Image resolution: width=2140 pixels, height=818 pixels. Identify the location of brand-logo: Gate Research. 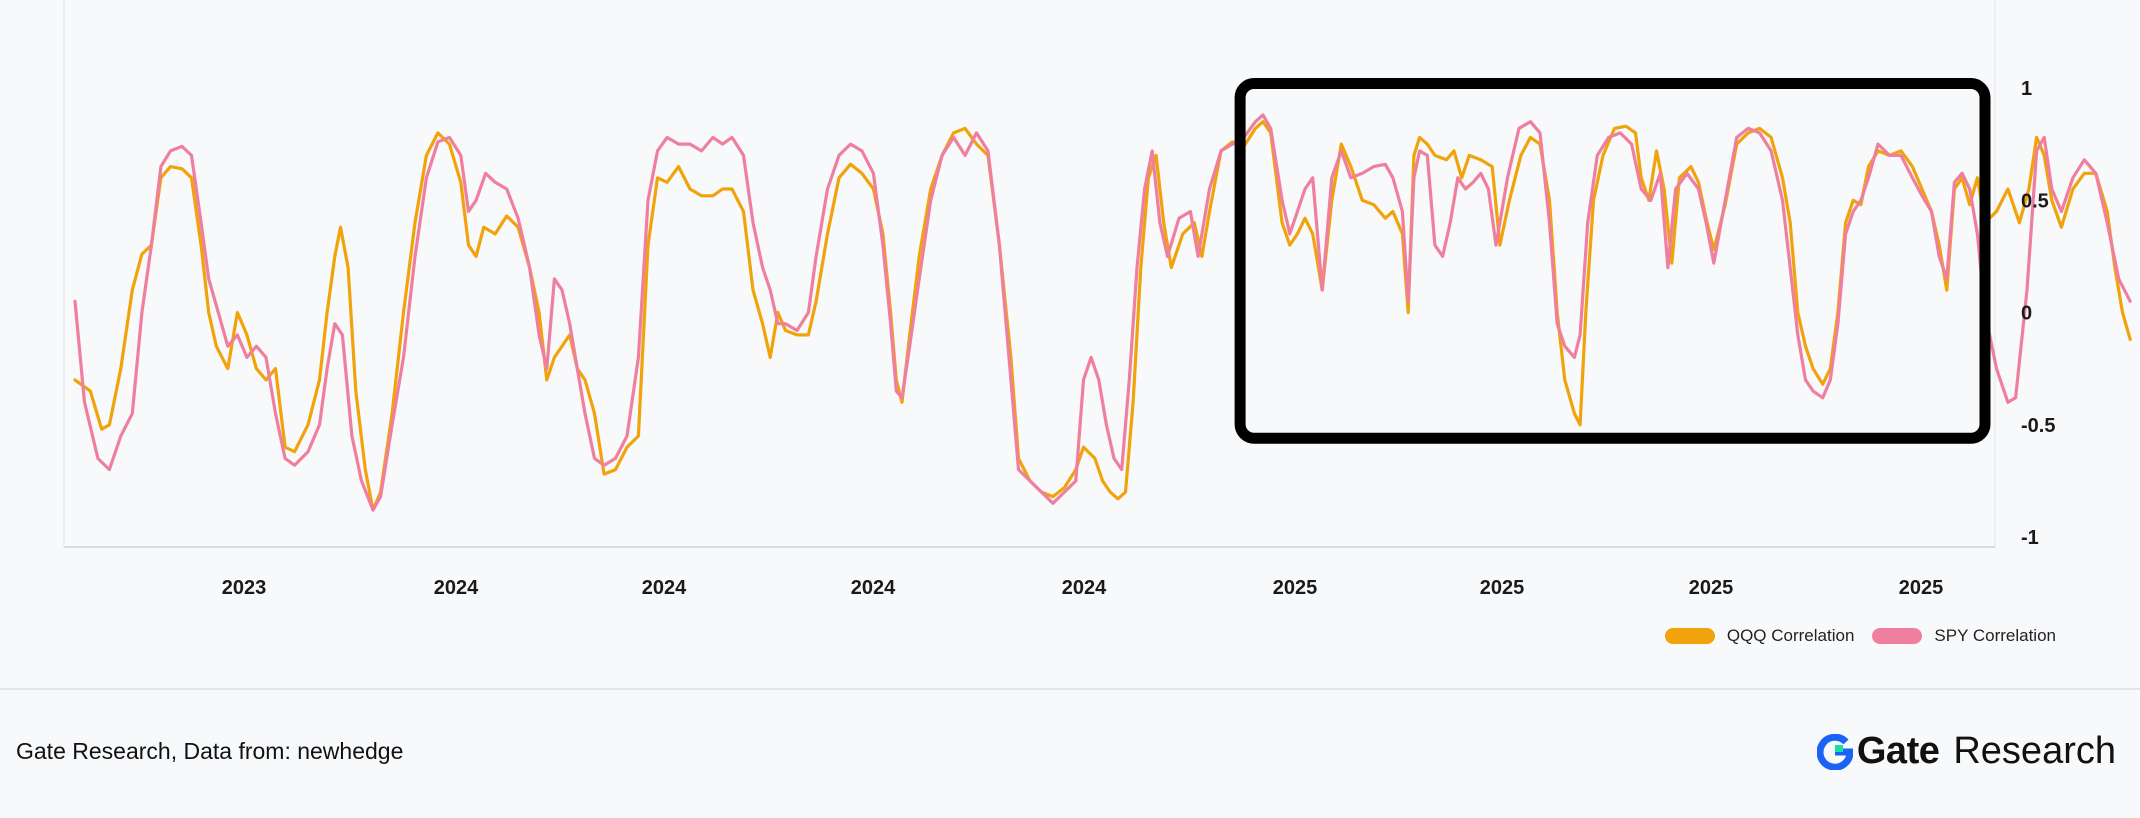
(1966, 751).